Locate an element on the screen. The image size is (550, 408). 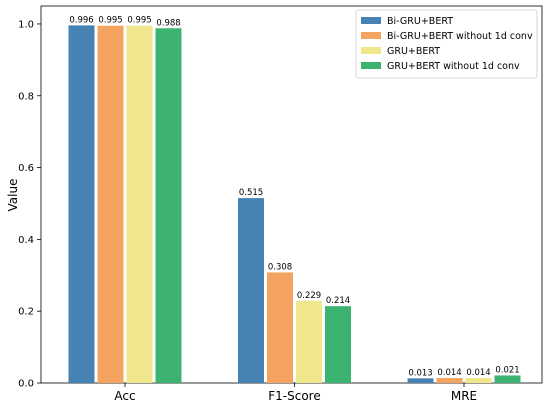
legend-box is located at coordinates (446, 44).